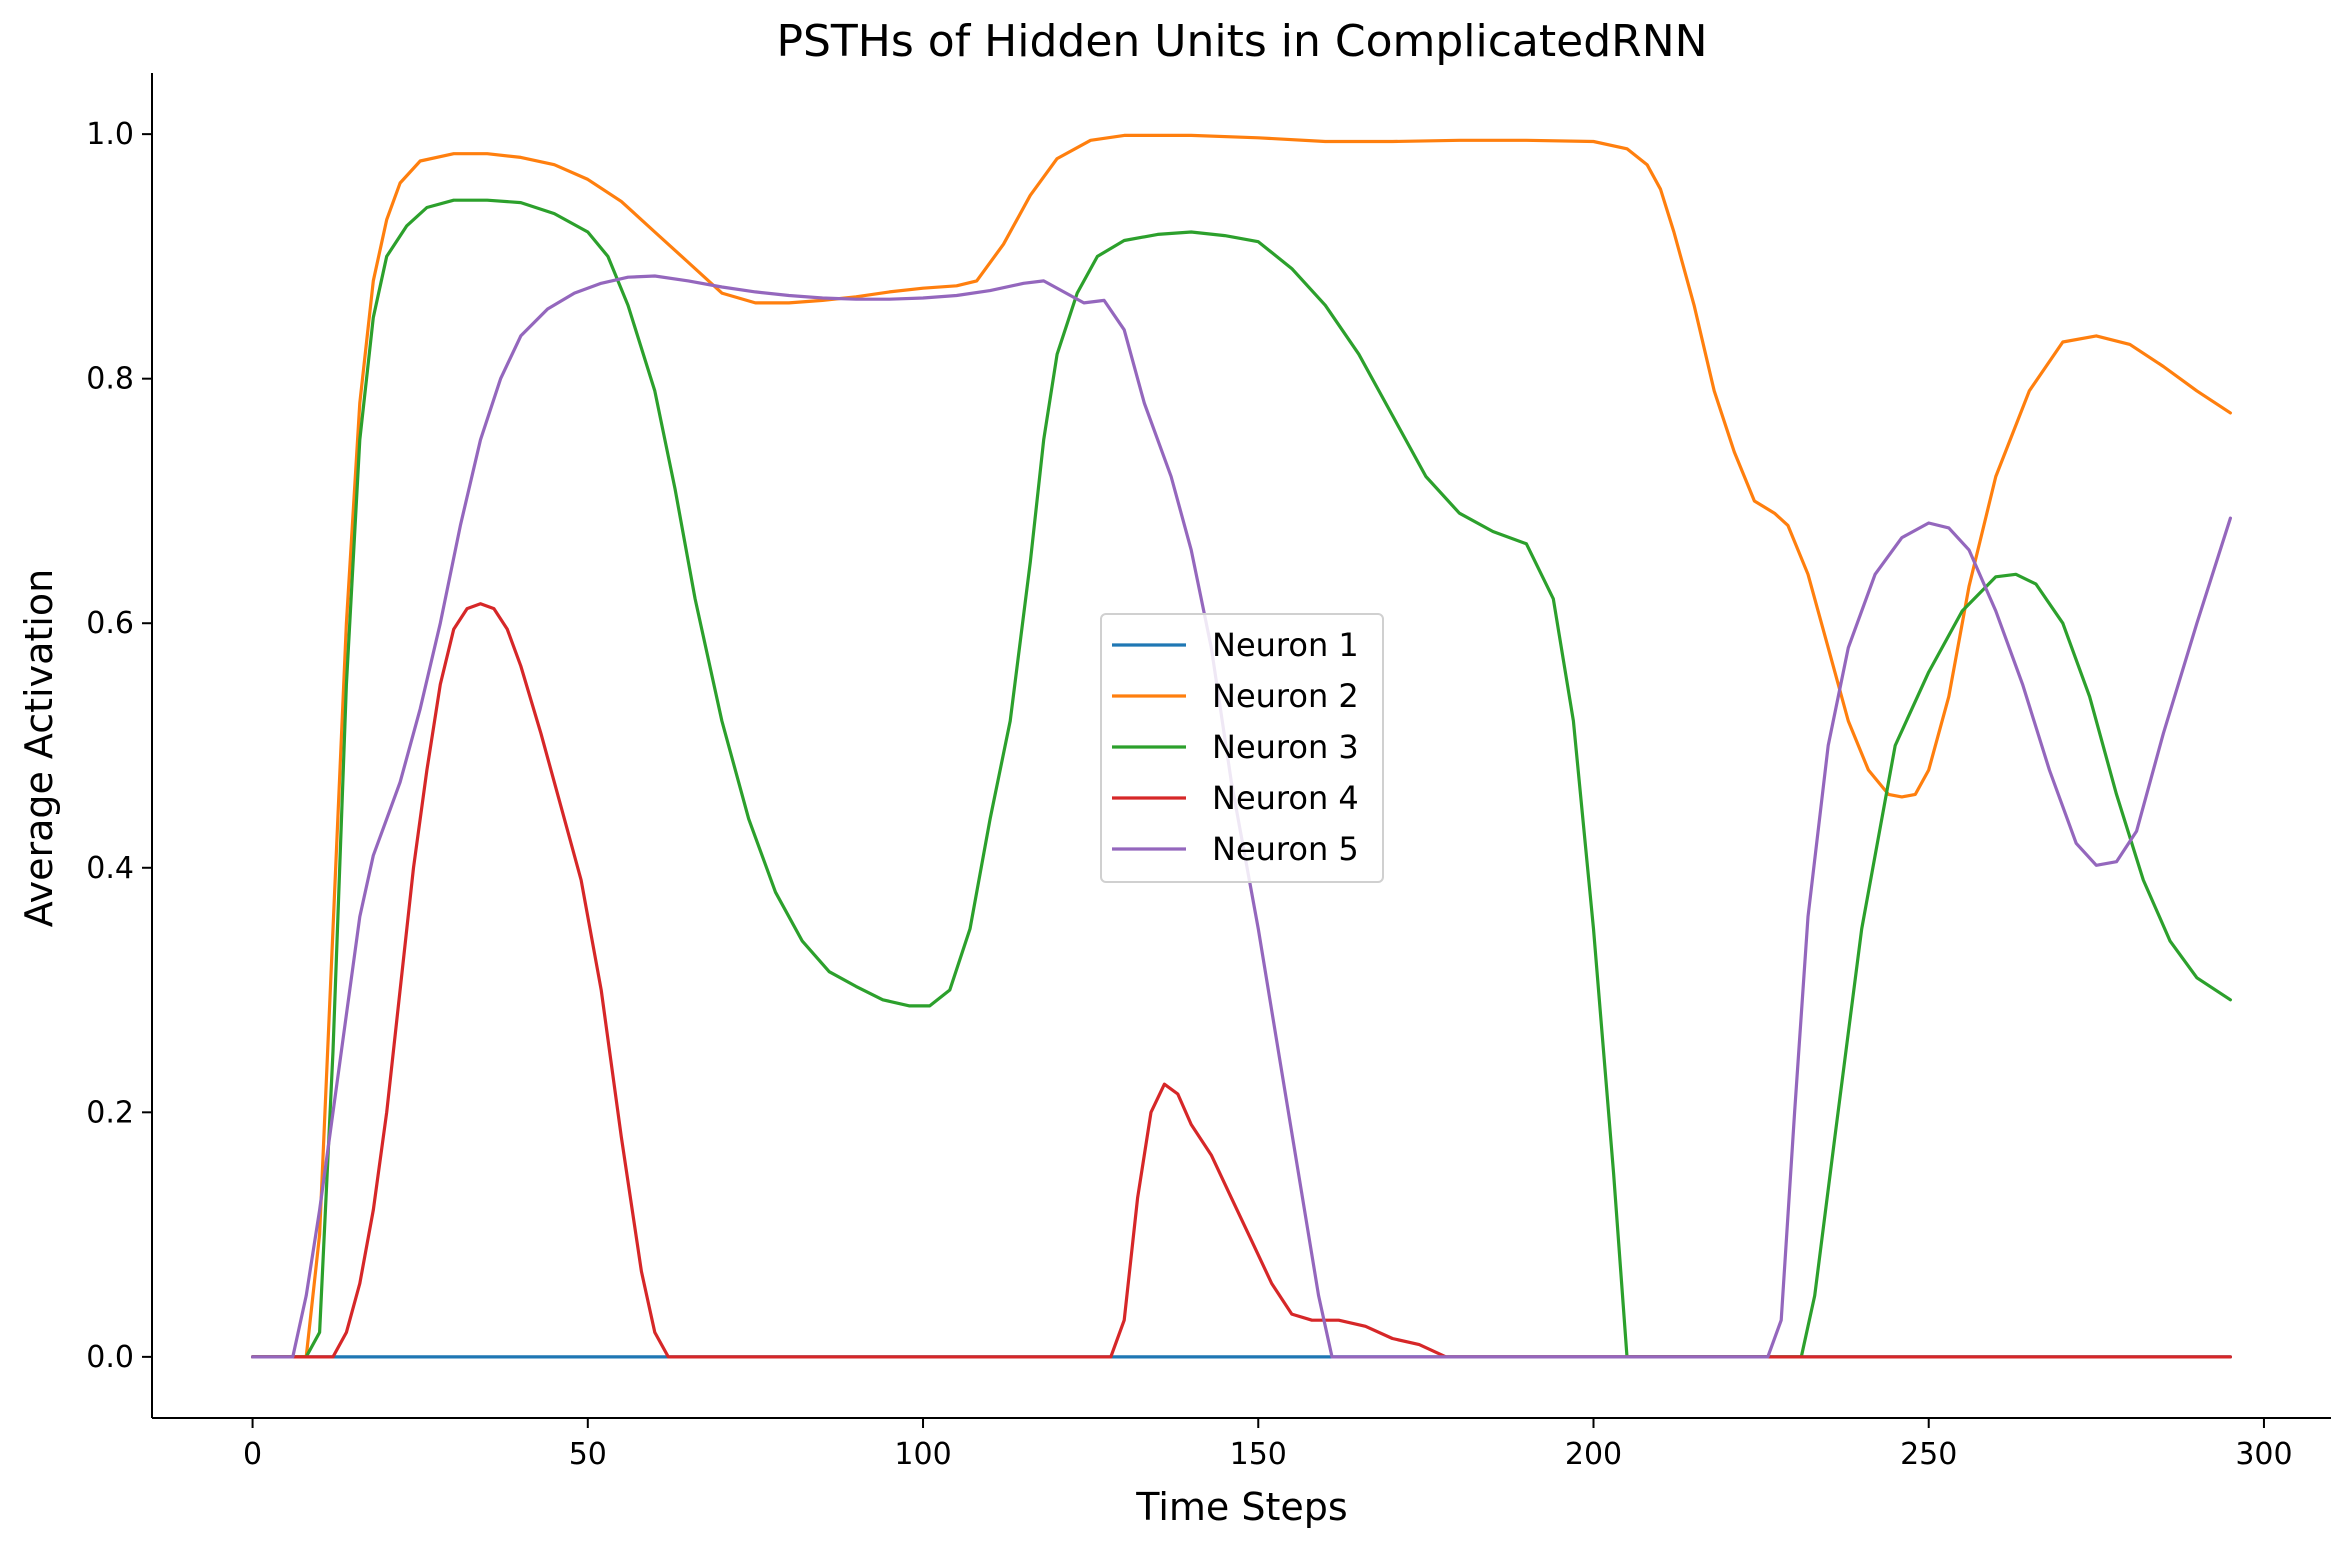 This screenshot has height=1550, width=2350. Describe the element at coordinates (119, 746) in the screenshot. I see `y-ticks: 0.0 0.2 0.4 0.6 0.8 1.0` at that location.